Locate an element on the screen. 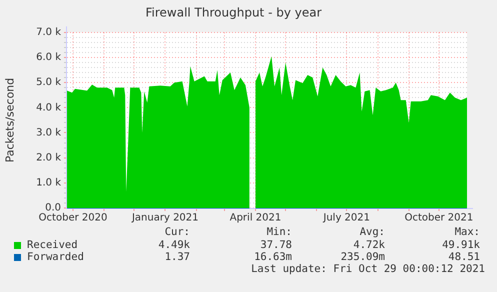 The width and height of the screenshot is (497, 292). y-tick-label: 6.0 k is located at coordinates (49, 58).